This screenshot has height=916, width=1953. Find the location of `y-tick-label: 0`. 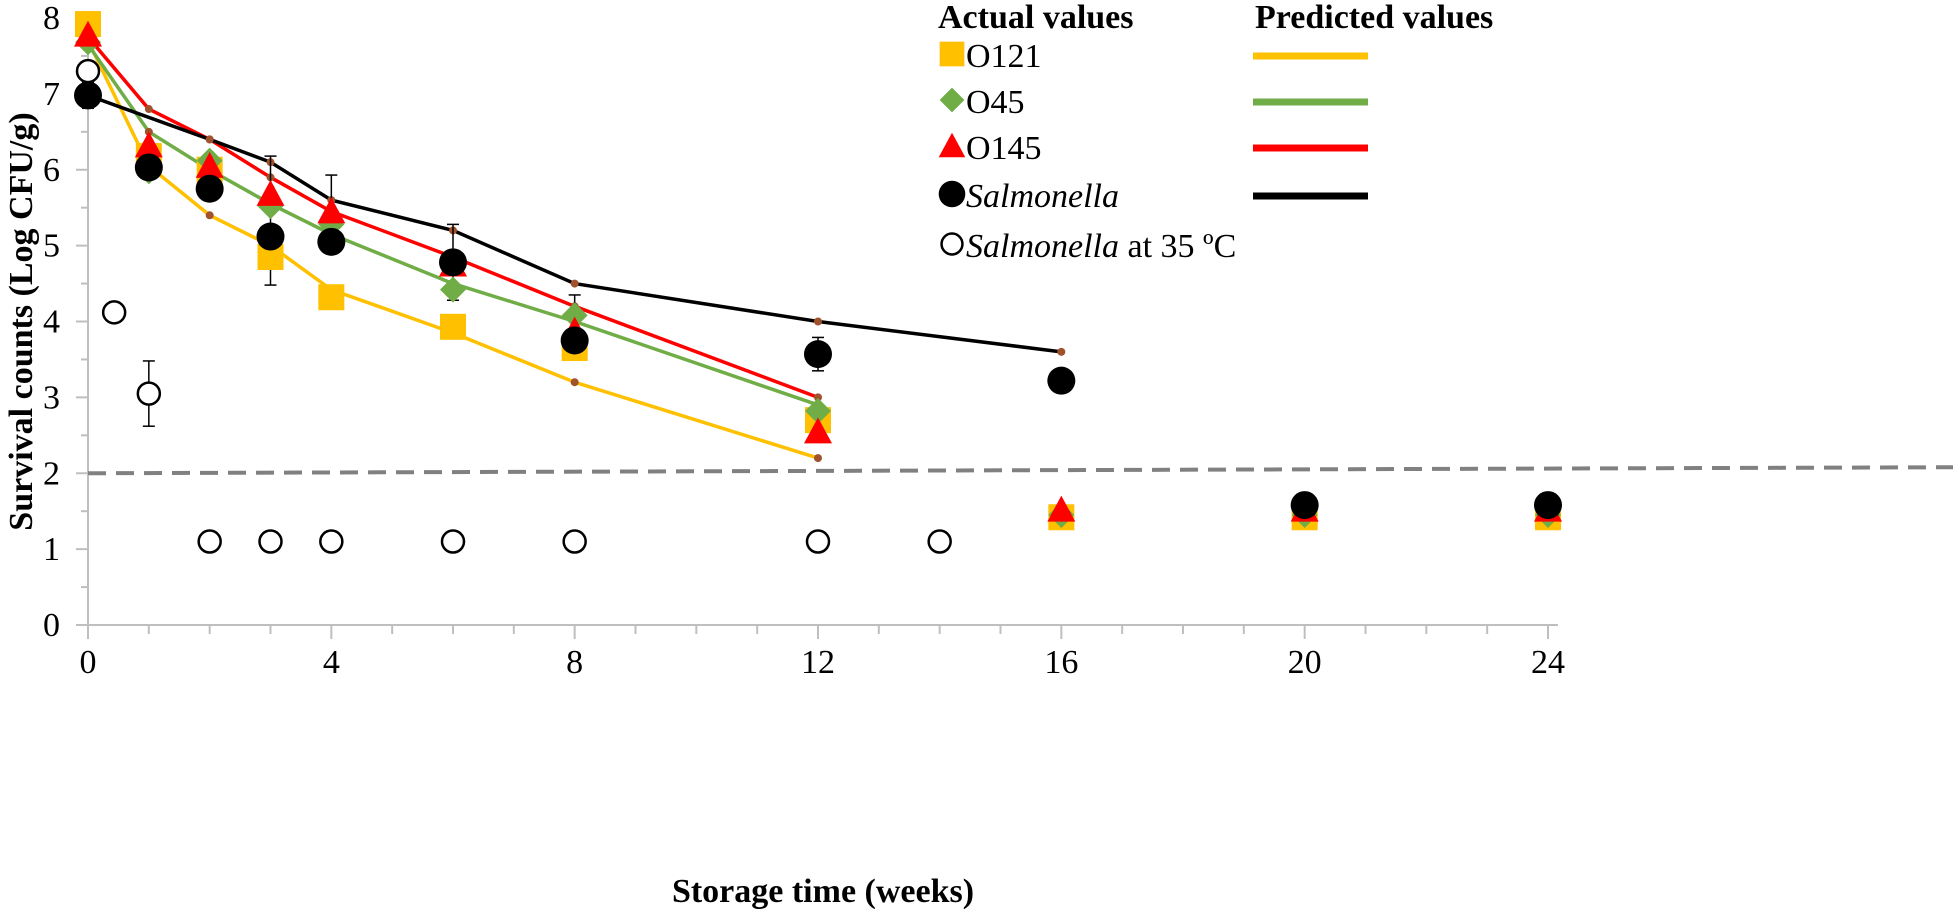

y-tick-label: 0 is located at coordinates (51, 625).